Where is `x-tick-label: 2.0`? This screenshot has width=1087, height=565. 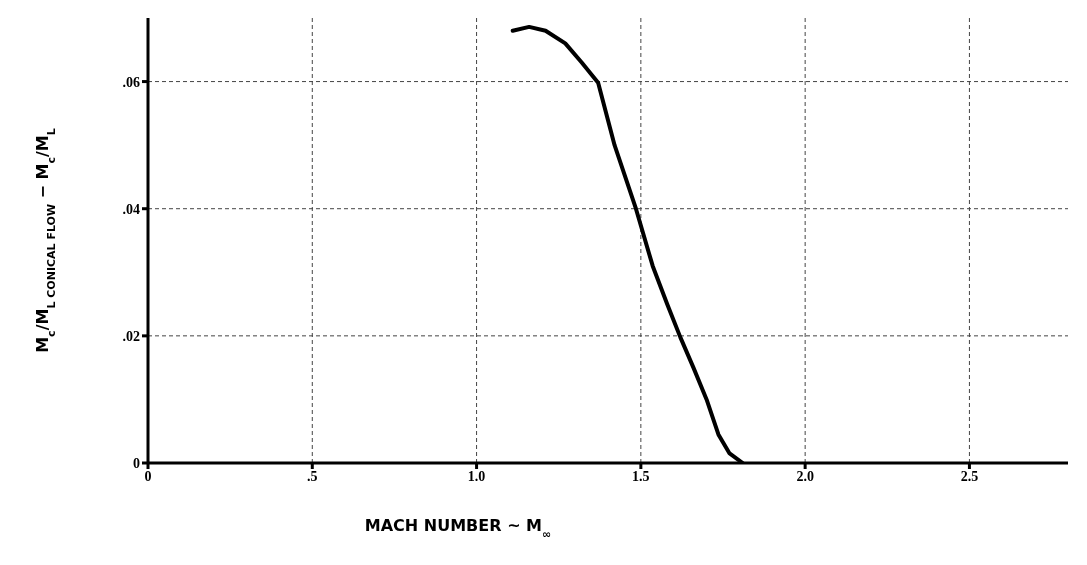 x-tick-label: 2.0 is located at coordinates (805, 476).